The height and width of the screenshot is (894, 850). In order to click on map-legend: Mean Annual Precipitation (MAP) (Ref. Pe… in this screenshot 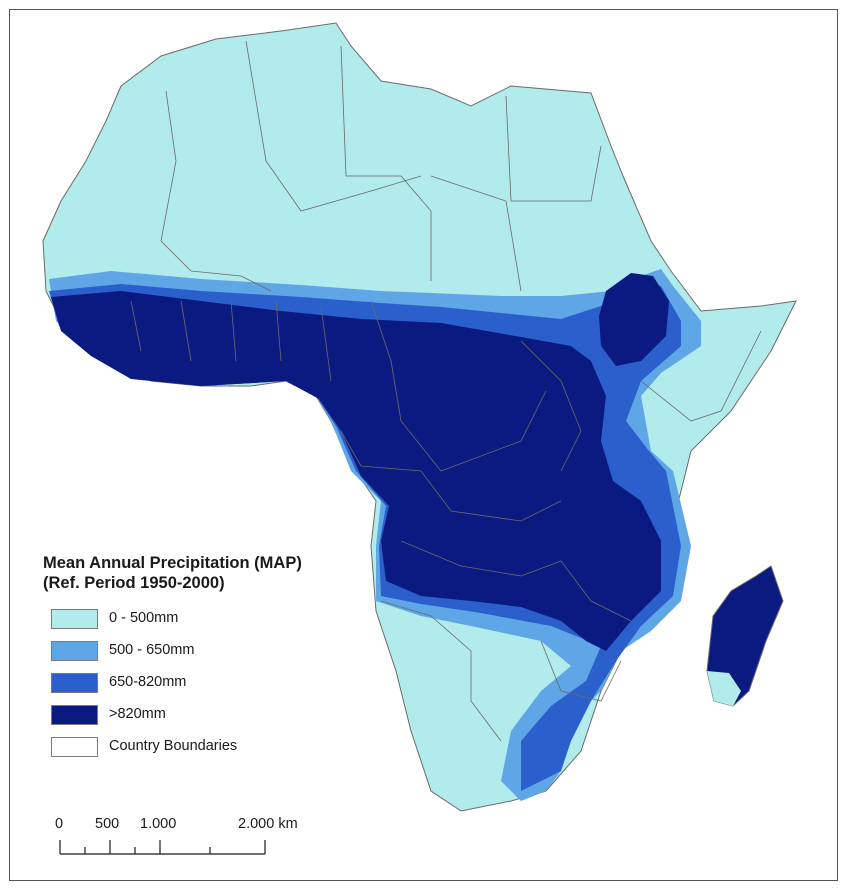, I will do `click(172, 661)`.